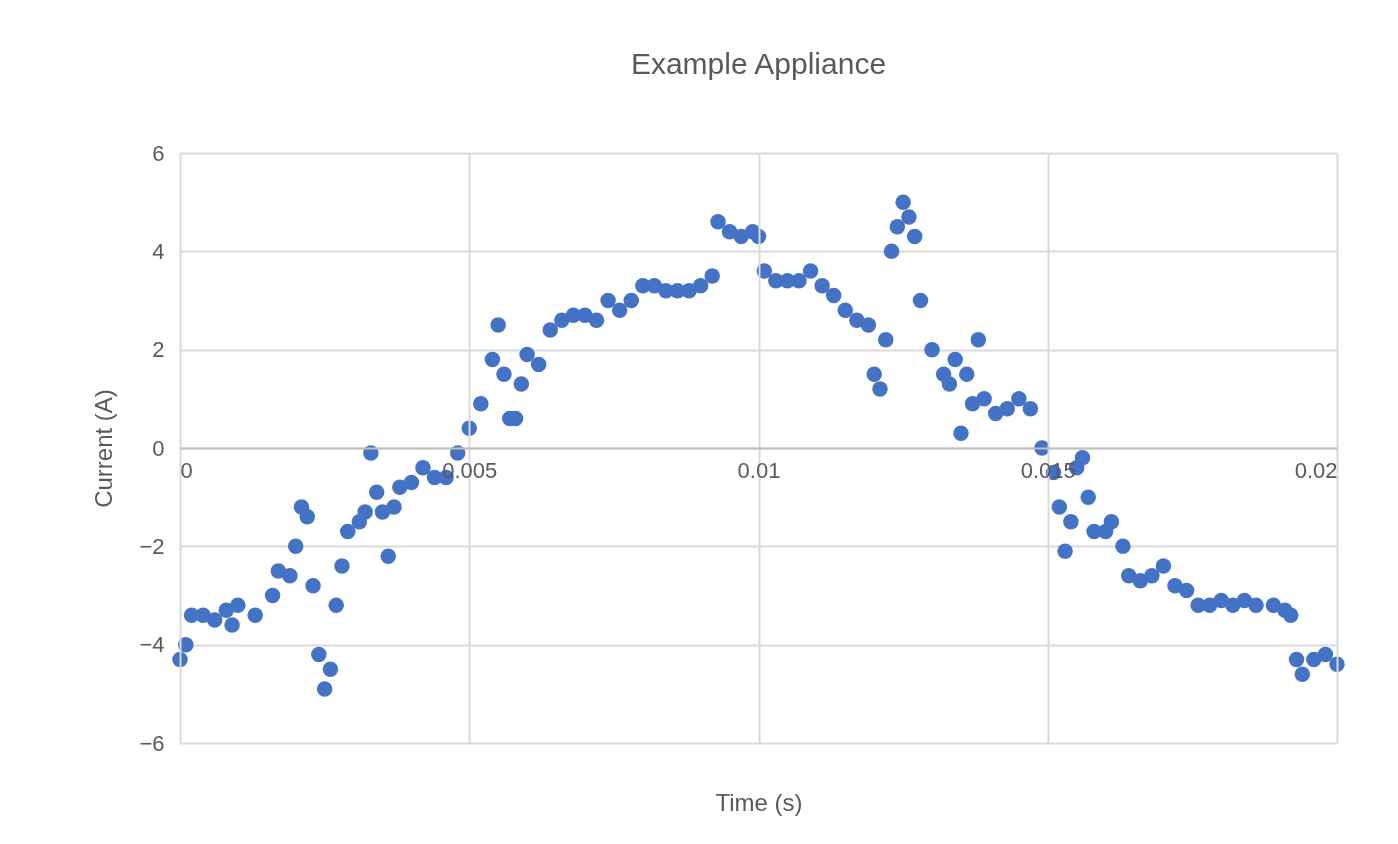 This screenshot has width=1398, height=844. What do you see at coordinates (759, 802) in the screenshot?
I see `x-axis-title: Time (s)` at bounding box center [759, 802].